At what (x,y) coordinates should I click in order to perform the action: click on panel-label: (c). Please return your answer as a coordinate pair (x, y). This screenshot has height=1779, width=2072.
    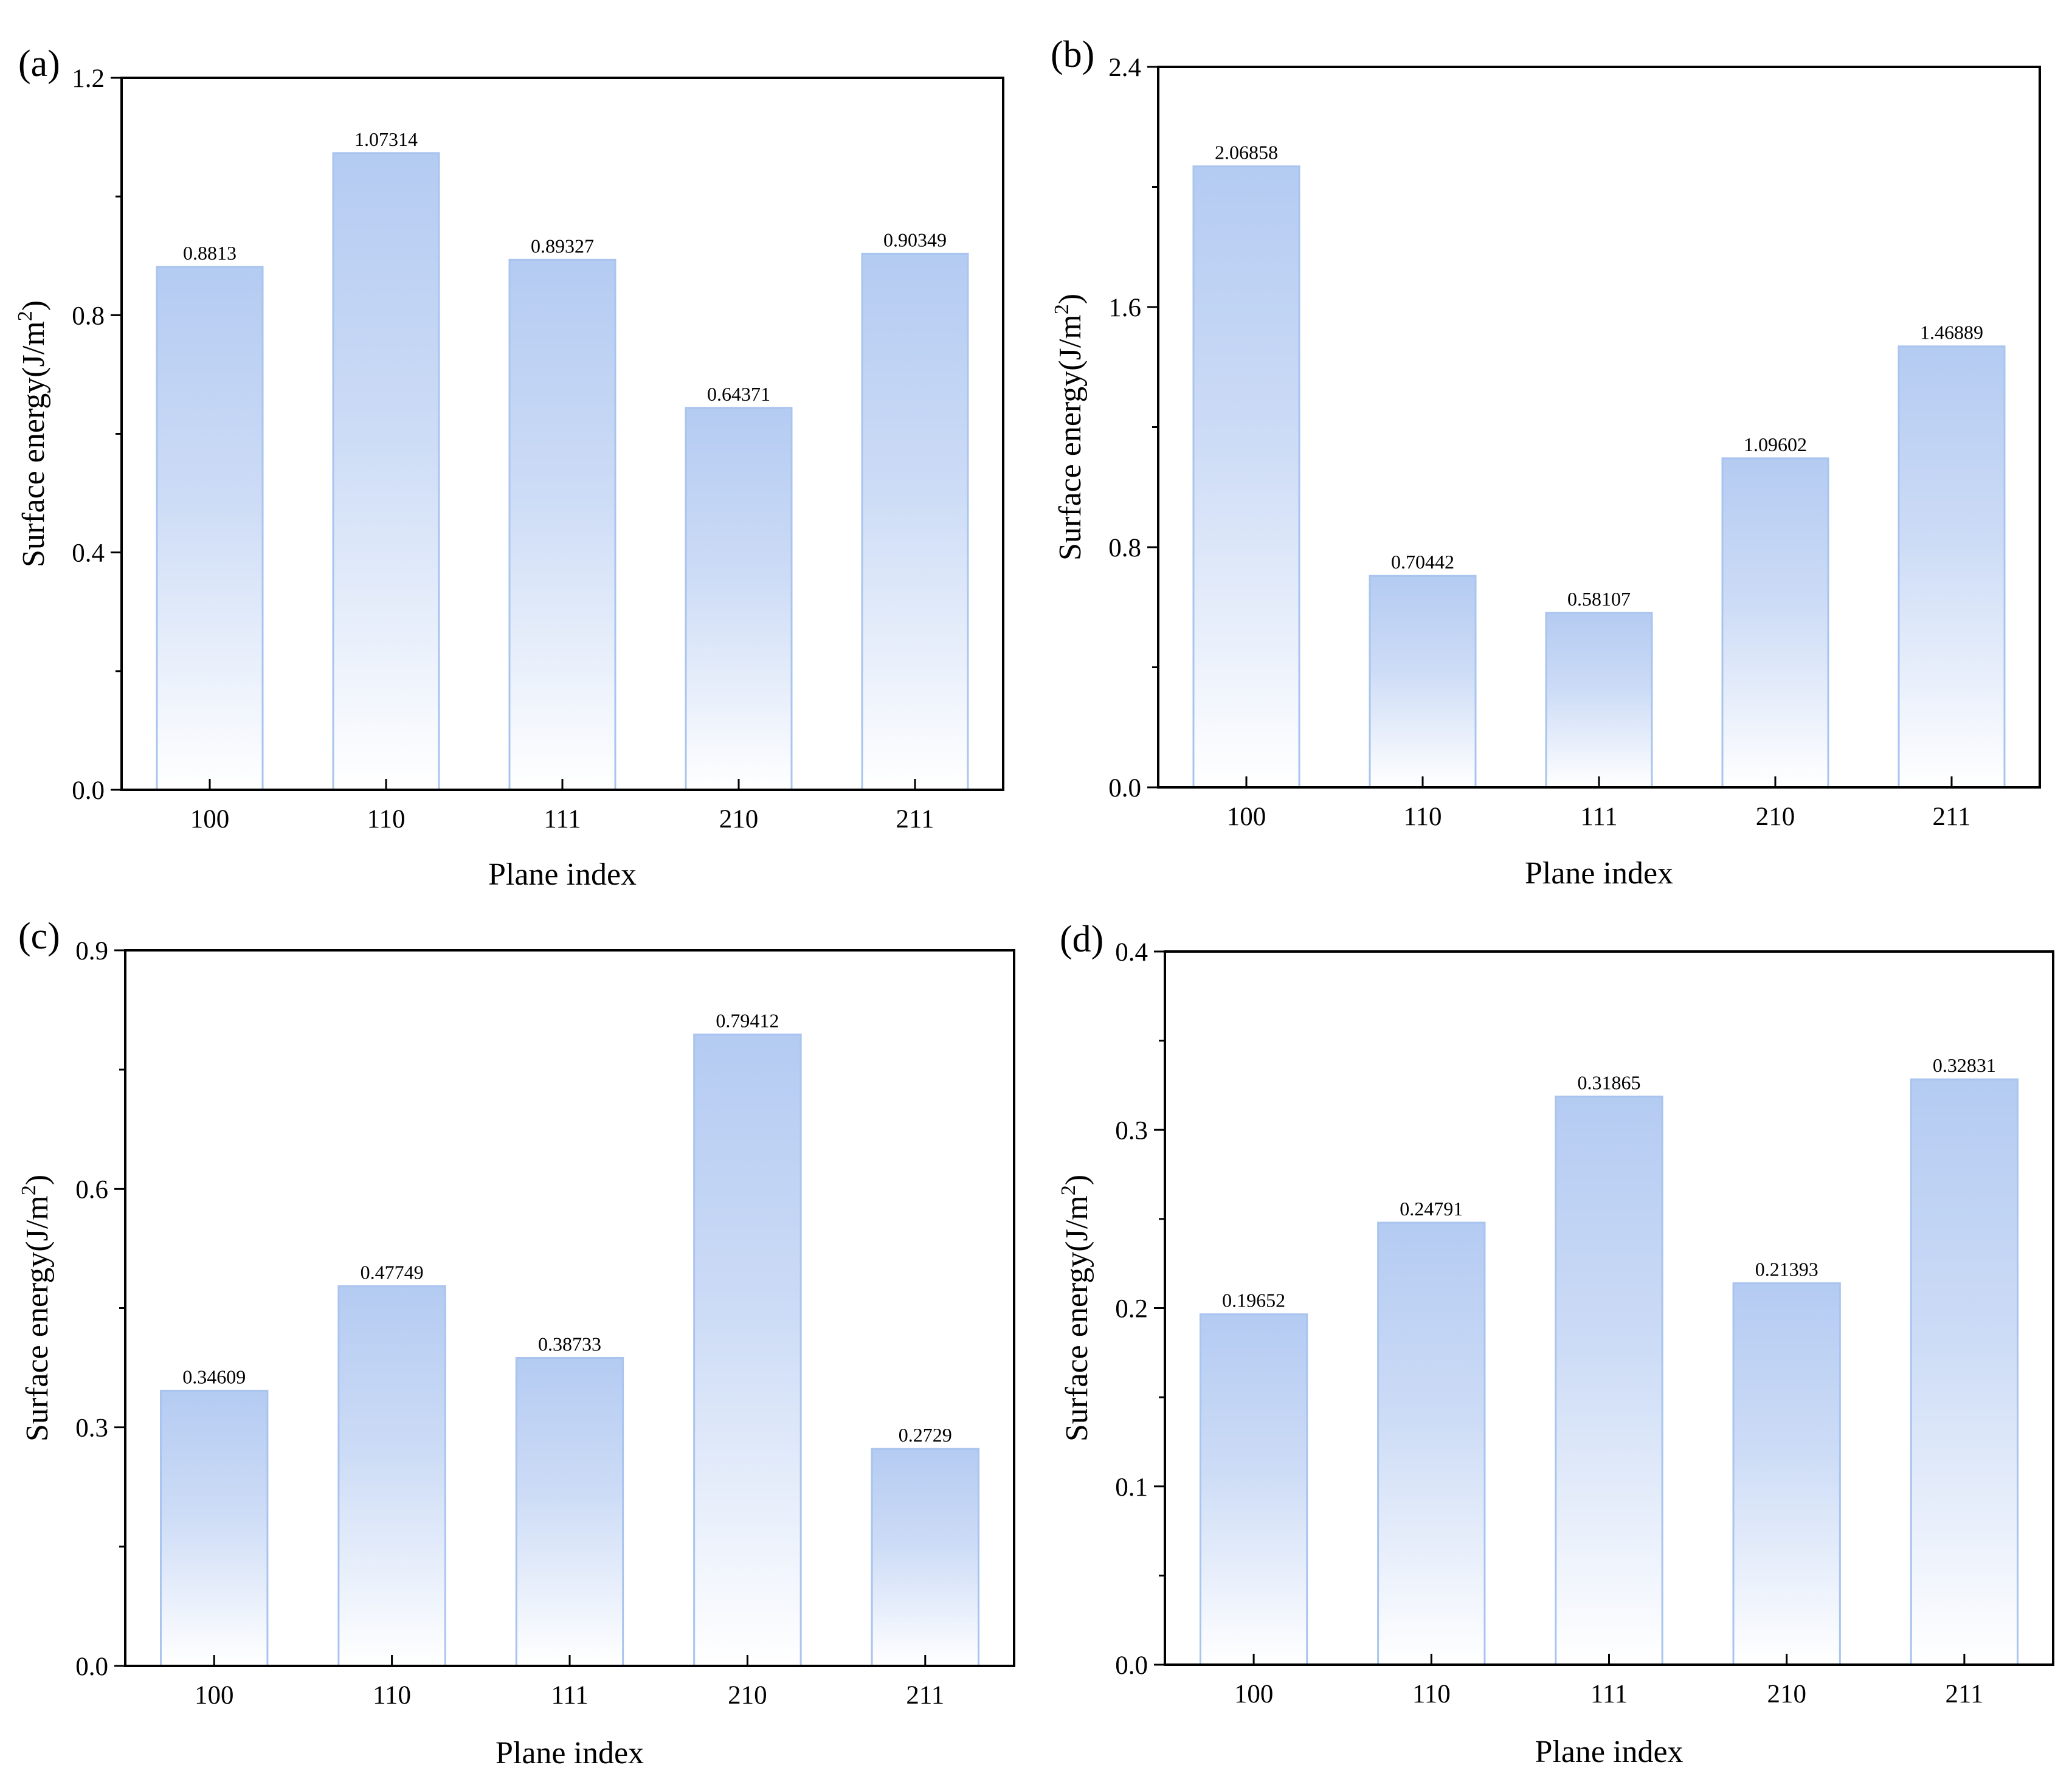
    Looking at the image, I should click on (39, 936).